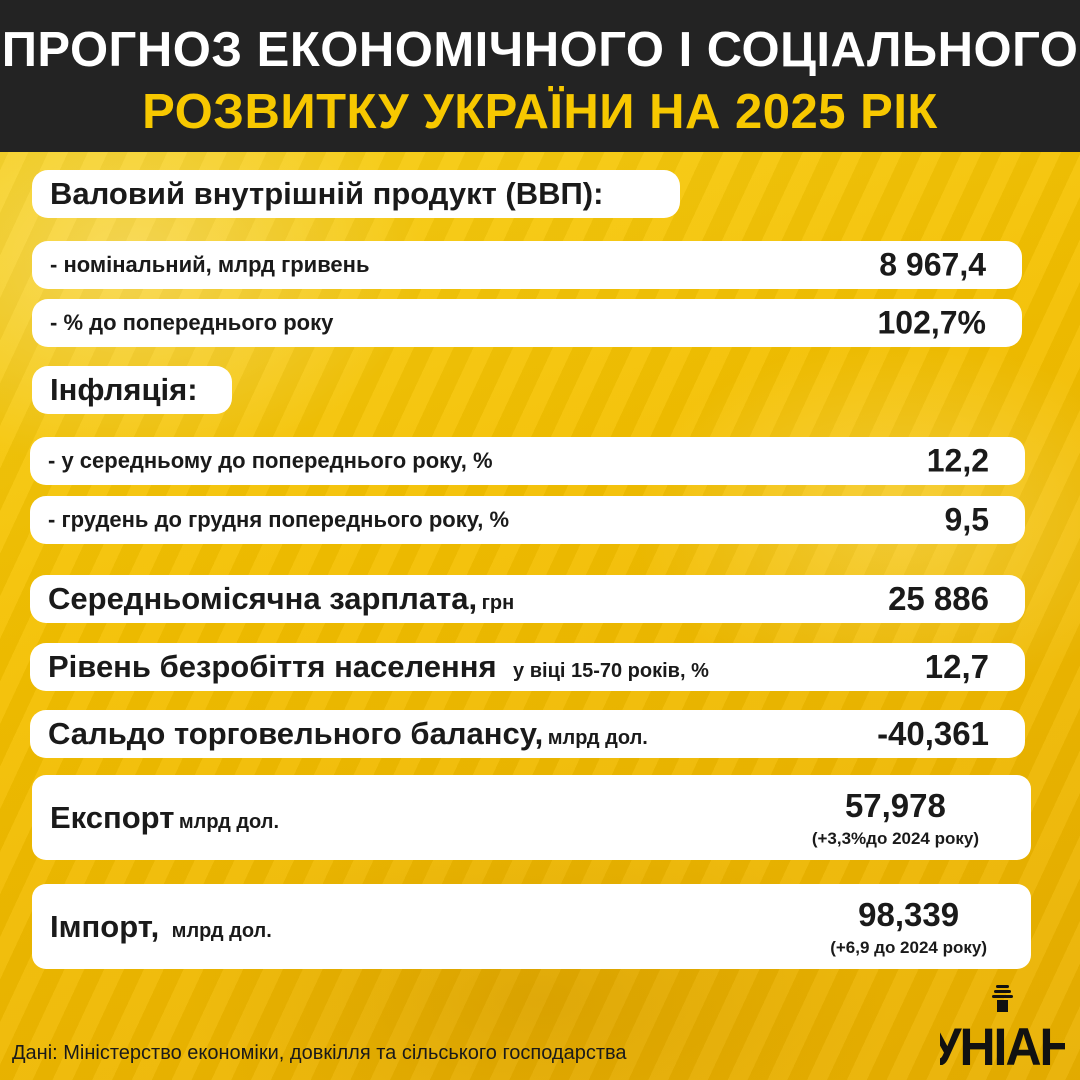 The height and width of the screenshot is (1080, 1080). I want to click on import-value-block: 98,339 (+6,9 до 2024 року), so click(908, 927).